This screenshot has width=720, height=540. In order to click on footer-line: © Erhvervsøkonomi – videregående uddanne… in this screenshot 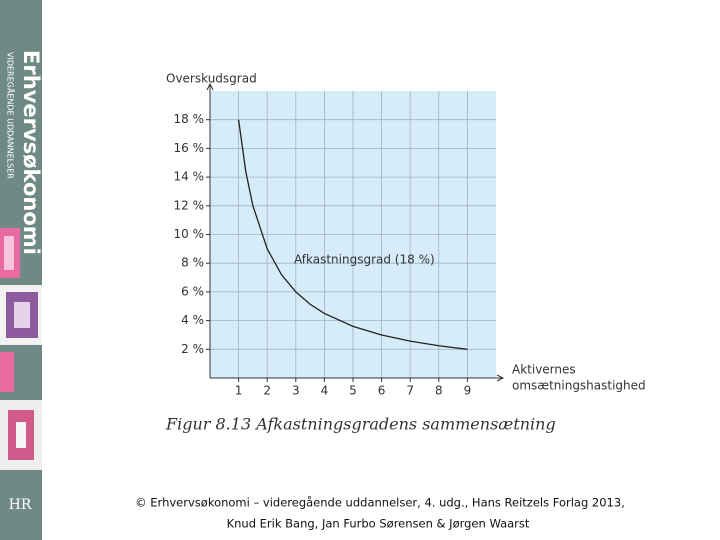, I will do `click(380, 503)`.